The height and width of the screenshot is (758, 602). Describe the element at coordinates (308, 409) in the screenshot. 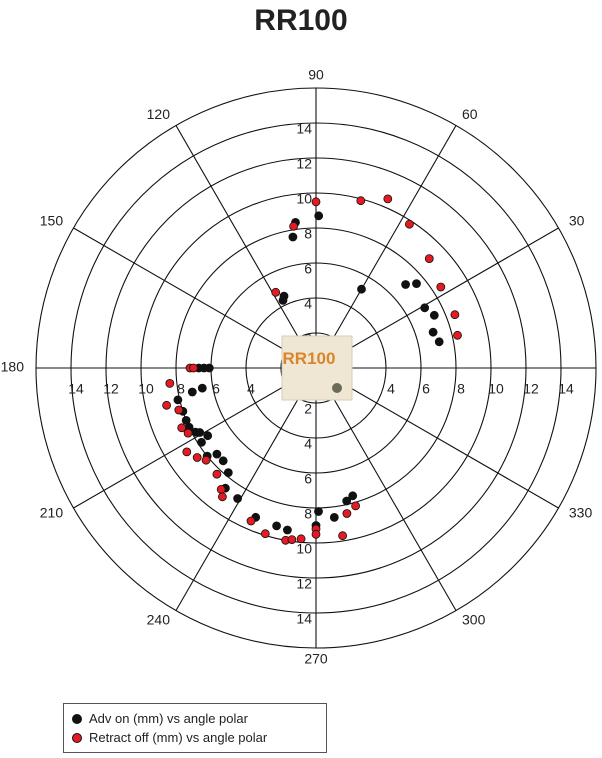

I see `radial-tick-label: 2` at that location.